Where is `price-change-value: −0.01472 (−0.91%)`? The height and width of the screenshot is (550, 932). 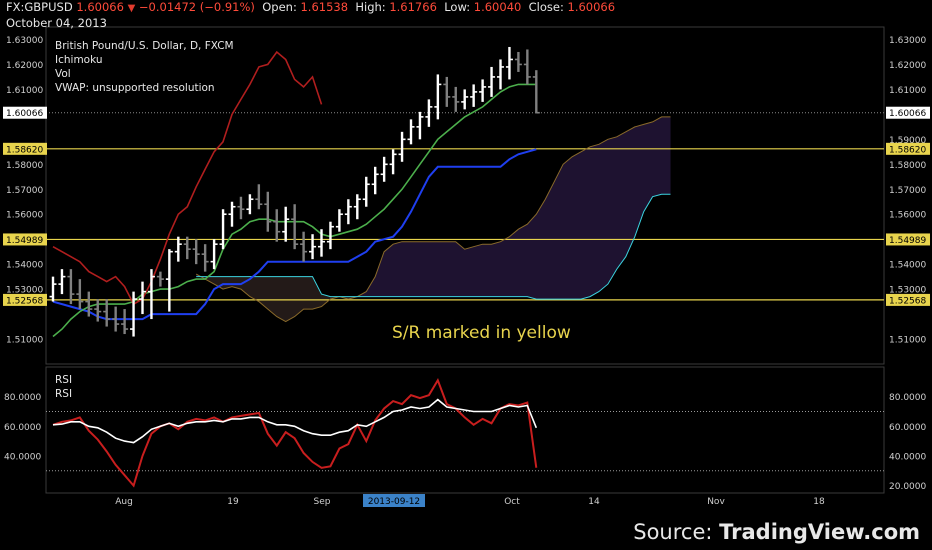
price-change-value: −0.01472 (−0.91%) is located at coordinates (196, 7).